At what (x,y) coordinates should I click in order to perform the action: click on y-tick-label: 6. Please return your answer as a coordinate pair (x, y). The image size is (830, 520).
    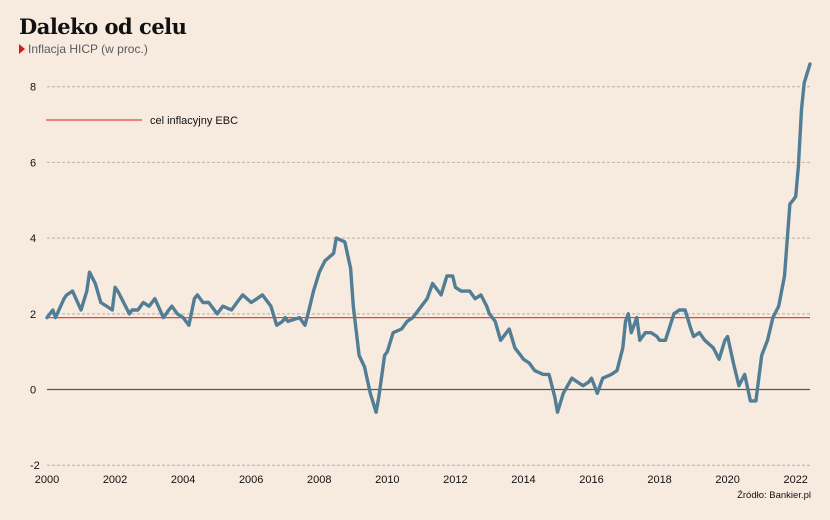
    Looking at the image, I should click on (33, 163).